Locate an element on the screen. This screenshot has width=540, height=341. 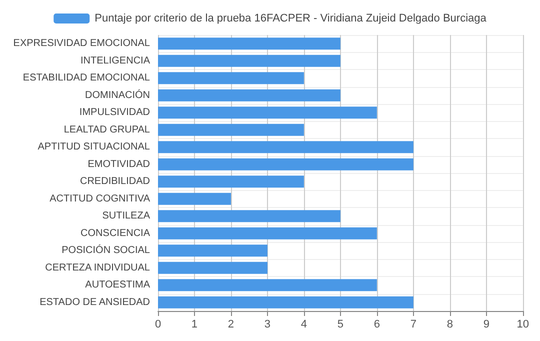
y-tick-label: CONSCIENCIA is located at coordinates (115, 233).